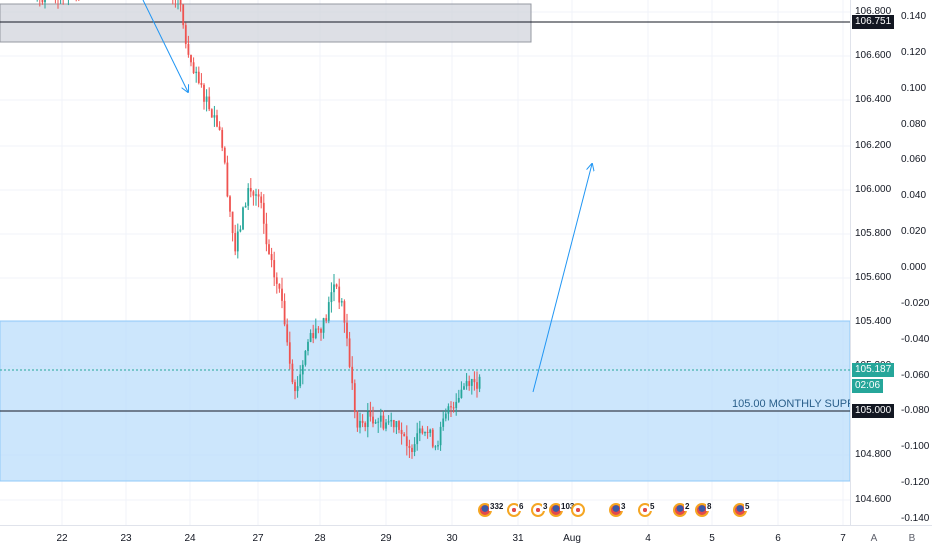  Describe the element at coordinates (466, 538) in the screenshot. I see `time-axis: A B 22 23 24 27 28 29 30 31 Aug 4 5 6 7` at that location.